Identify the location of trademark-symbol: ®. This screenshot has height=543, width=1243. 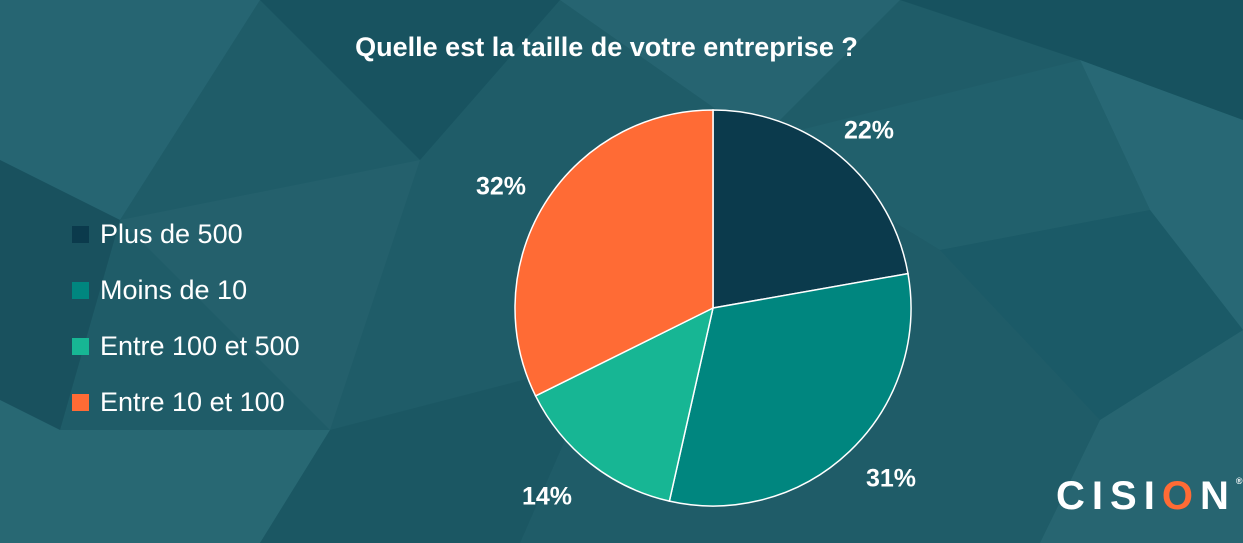
(1239, 481).